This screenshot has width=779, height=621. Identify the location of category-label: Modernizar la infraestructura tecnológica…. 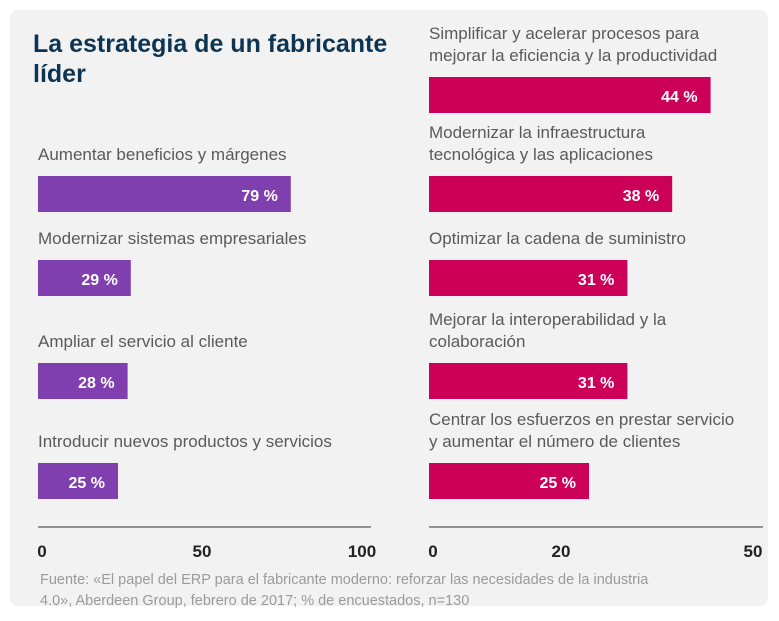
(541, 143).